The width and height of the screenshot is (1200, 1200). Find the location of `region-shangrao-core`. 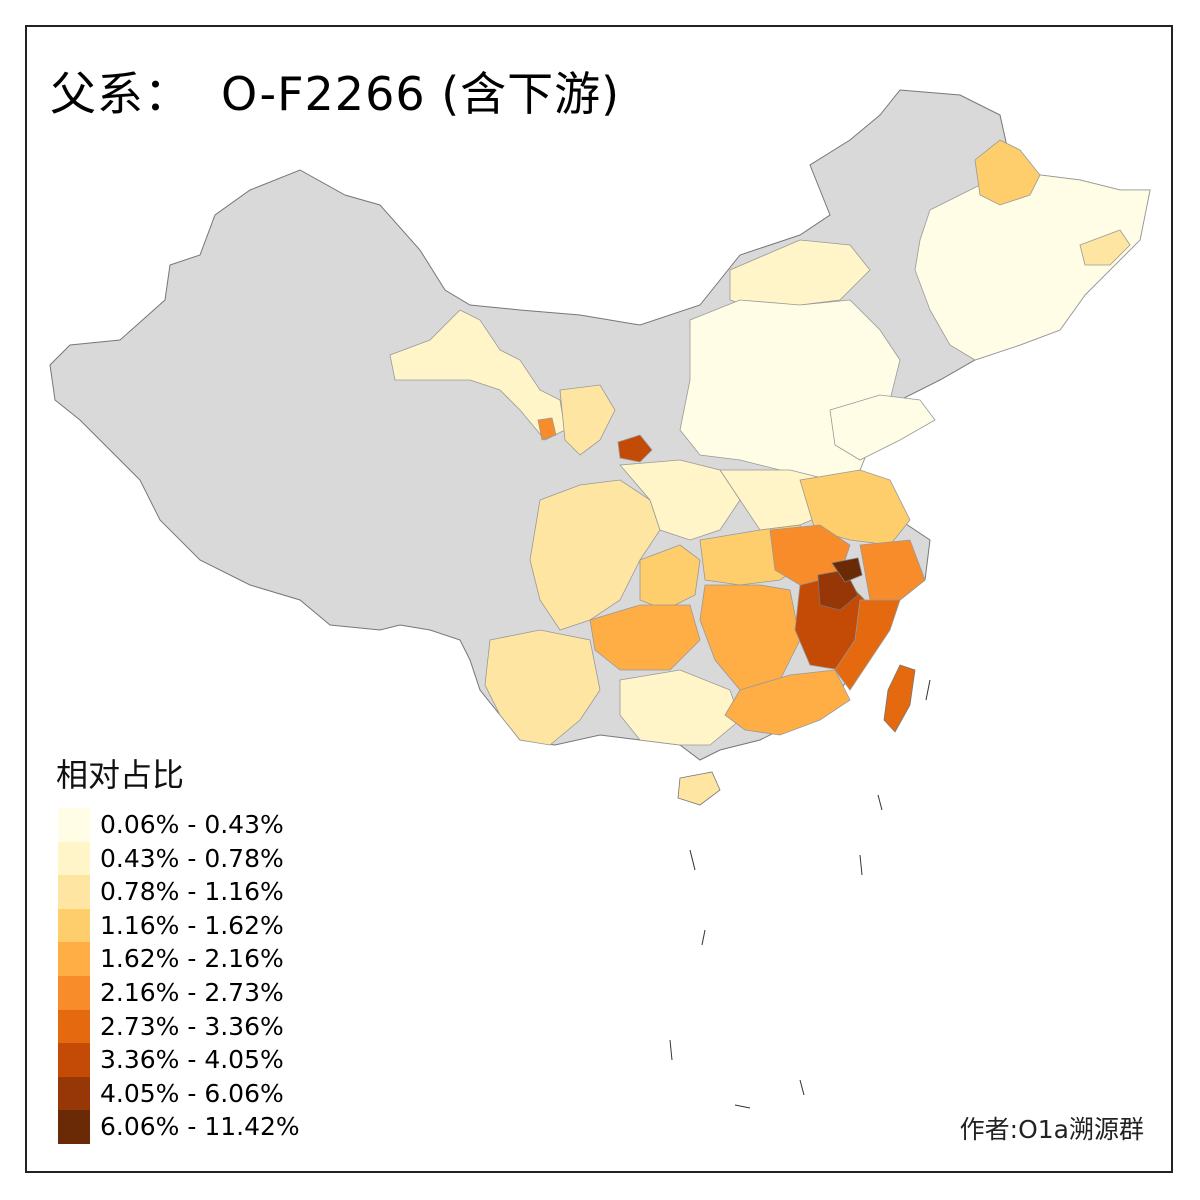

region-shangrao-core is located at coordinates (847, 570).